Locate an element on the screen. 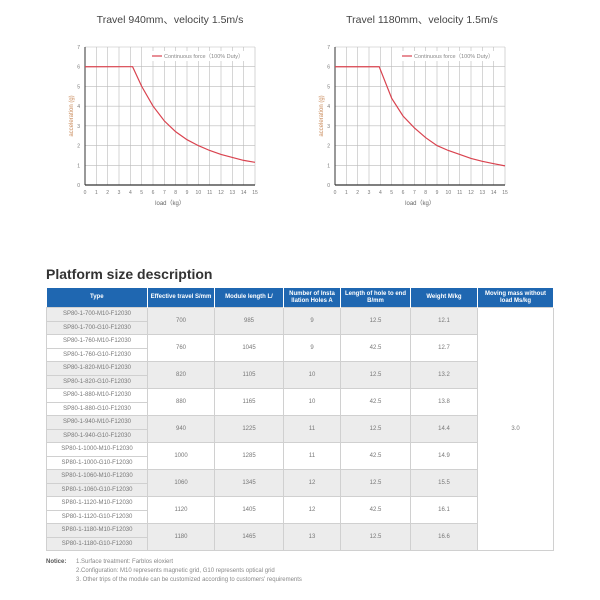 This screenshot has width=600, height=600. cell-travel: 880 is located at coordinates (181, 402).